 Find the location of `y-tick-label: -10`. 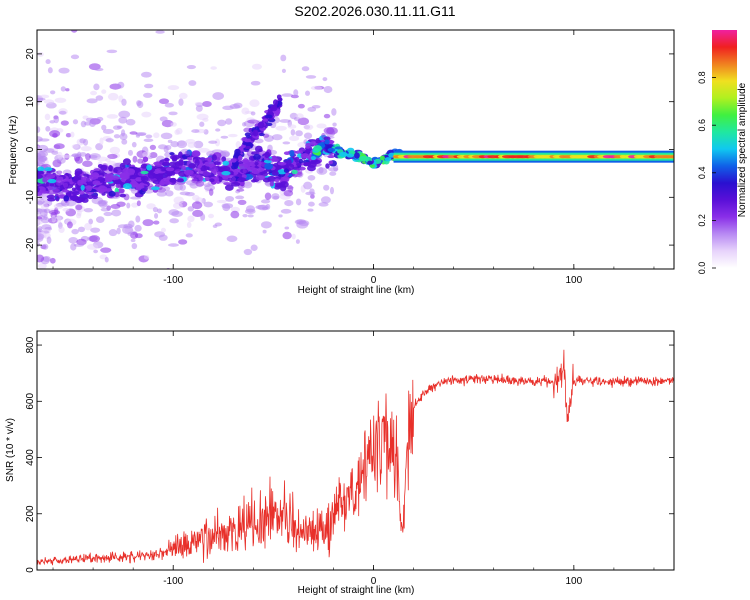

y-tick-label: -10 is located at coordinates (30, 197).